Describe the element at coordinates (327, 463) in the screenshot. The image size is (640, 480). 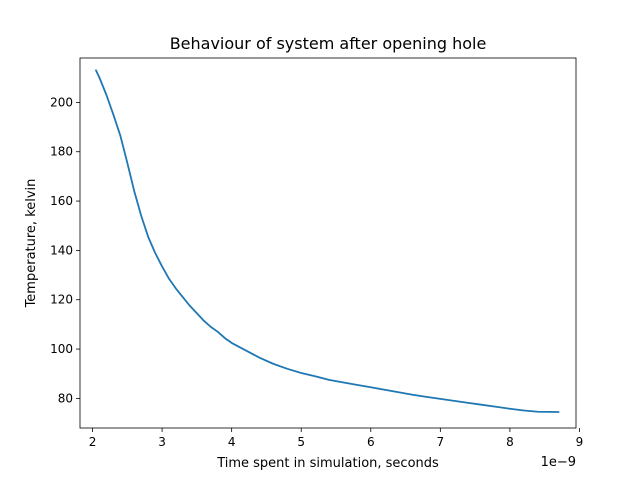
I see `x-axis-label: Time spent in simulation, seconds` at that location.